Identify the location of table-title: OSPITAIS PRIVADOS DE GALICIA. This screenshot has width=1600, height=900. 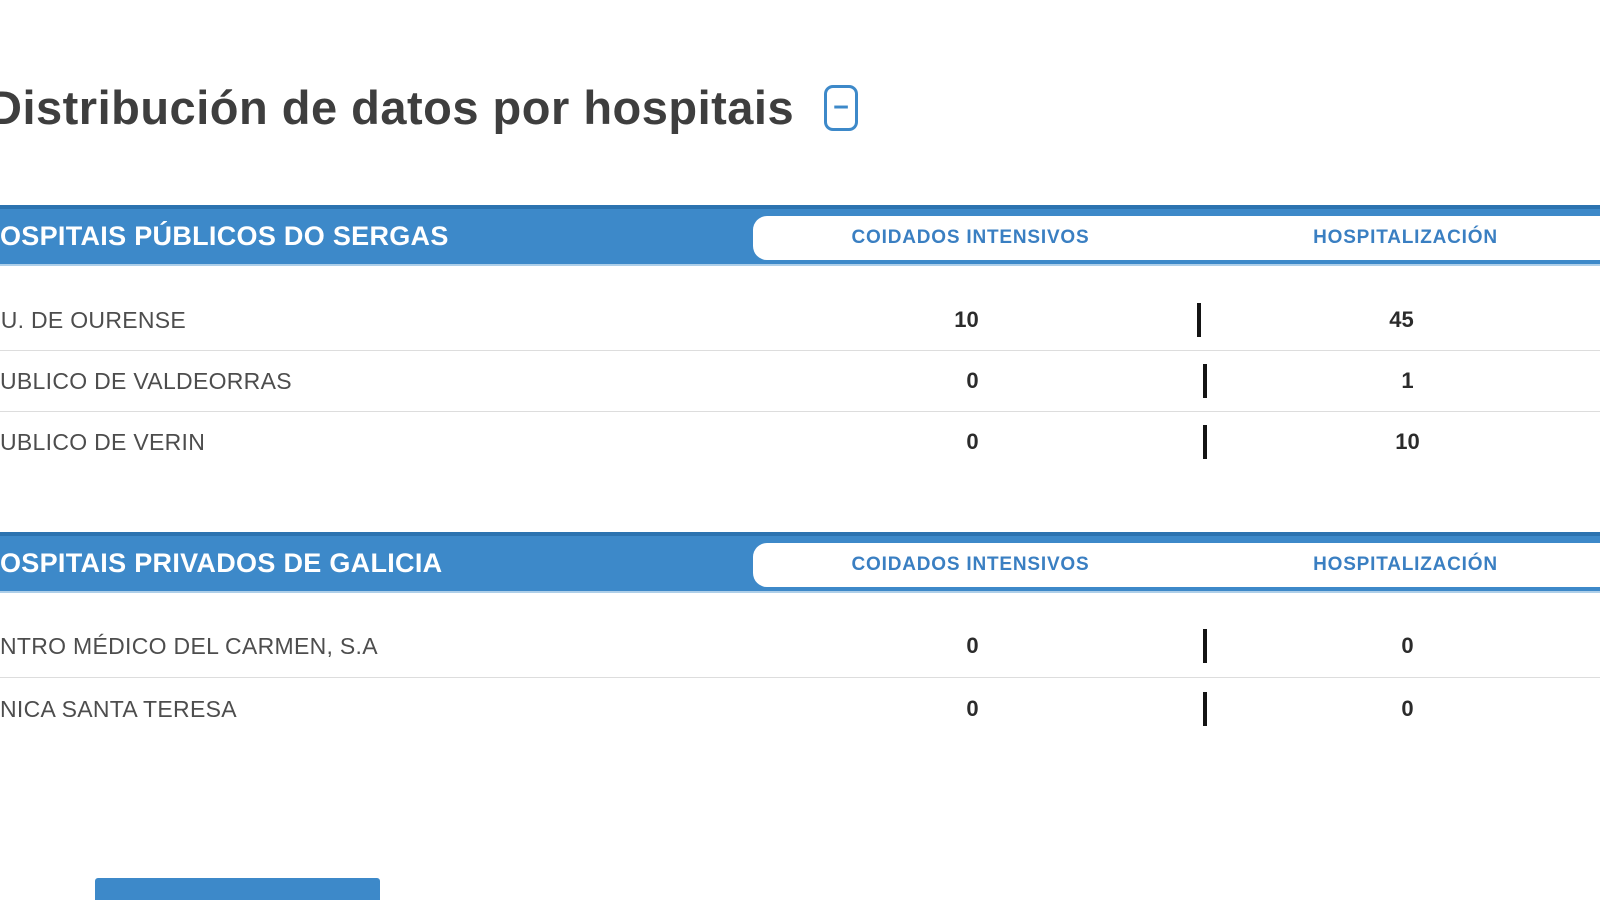
(221, 563).